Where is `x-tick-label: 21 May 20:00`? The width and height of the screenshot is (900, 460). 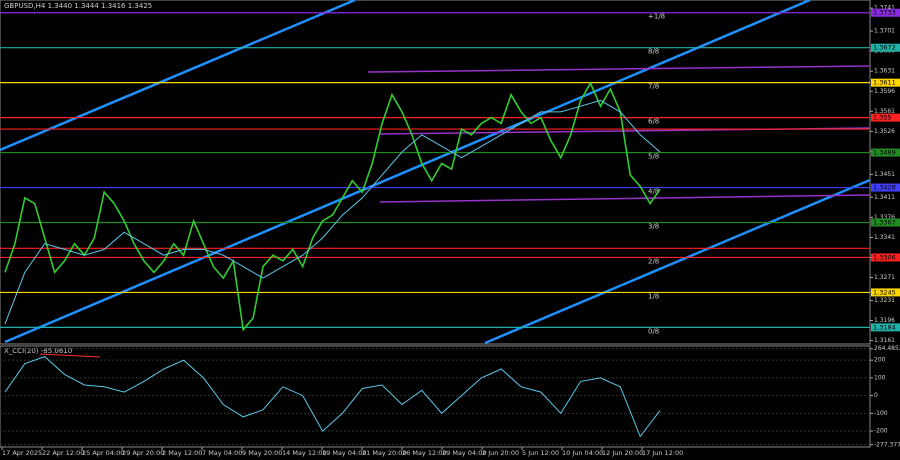
x-tick-label: 21 May 20:00 is located at coordinates (384, 453).